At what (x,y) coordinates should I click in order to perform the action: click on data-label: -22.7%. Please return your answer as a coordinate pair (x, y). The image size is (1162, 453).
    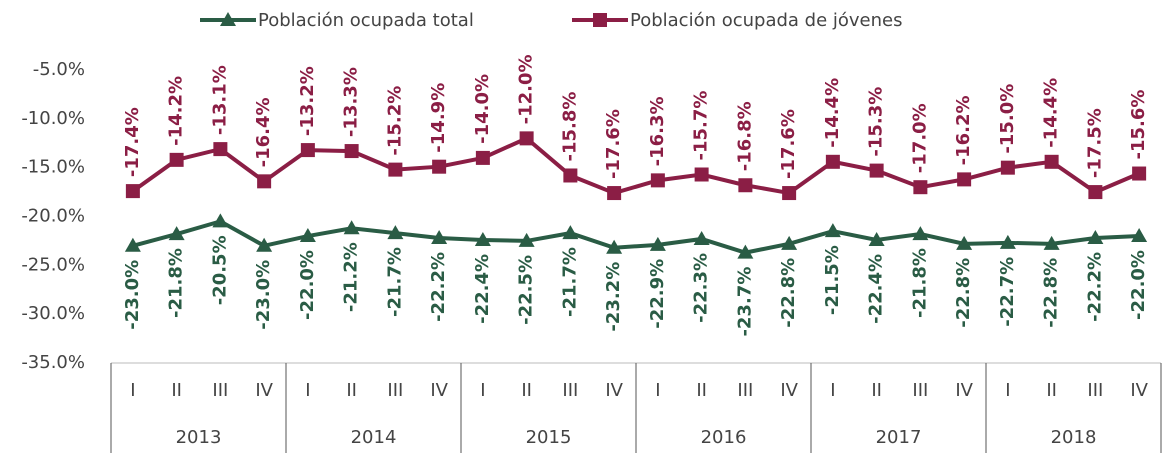
    Looking at the image, I should click on (1007, 292).